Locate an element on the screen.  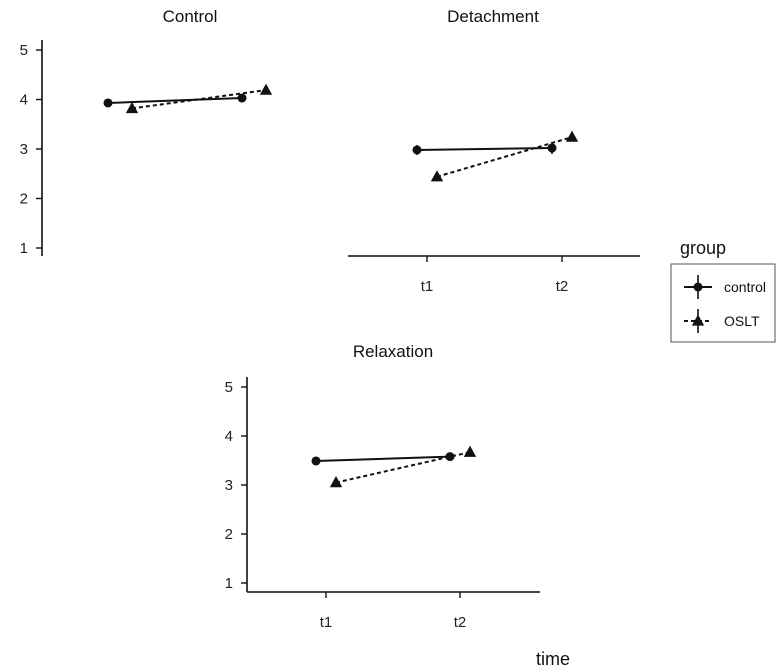
legend-entry-oslt: OSLT is located at coordinates (722, 321).